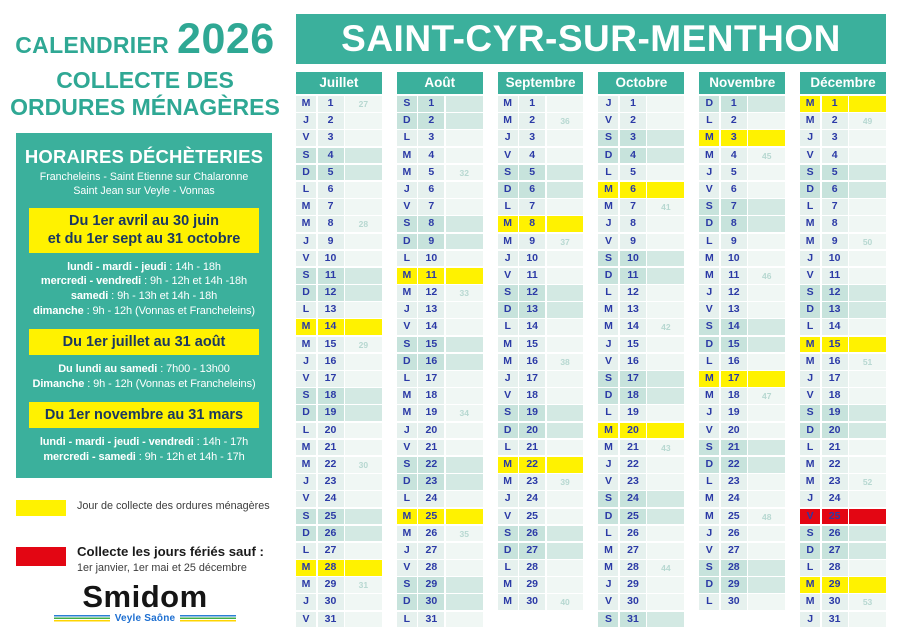  Describe the element at coordinates (834, 568) in the screenshot. I see `day-number: 28` at that location.